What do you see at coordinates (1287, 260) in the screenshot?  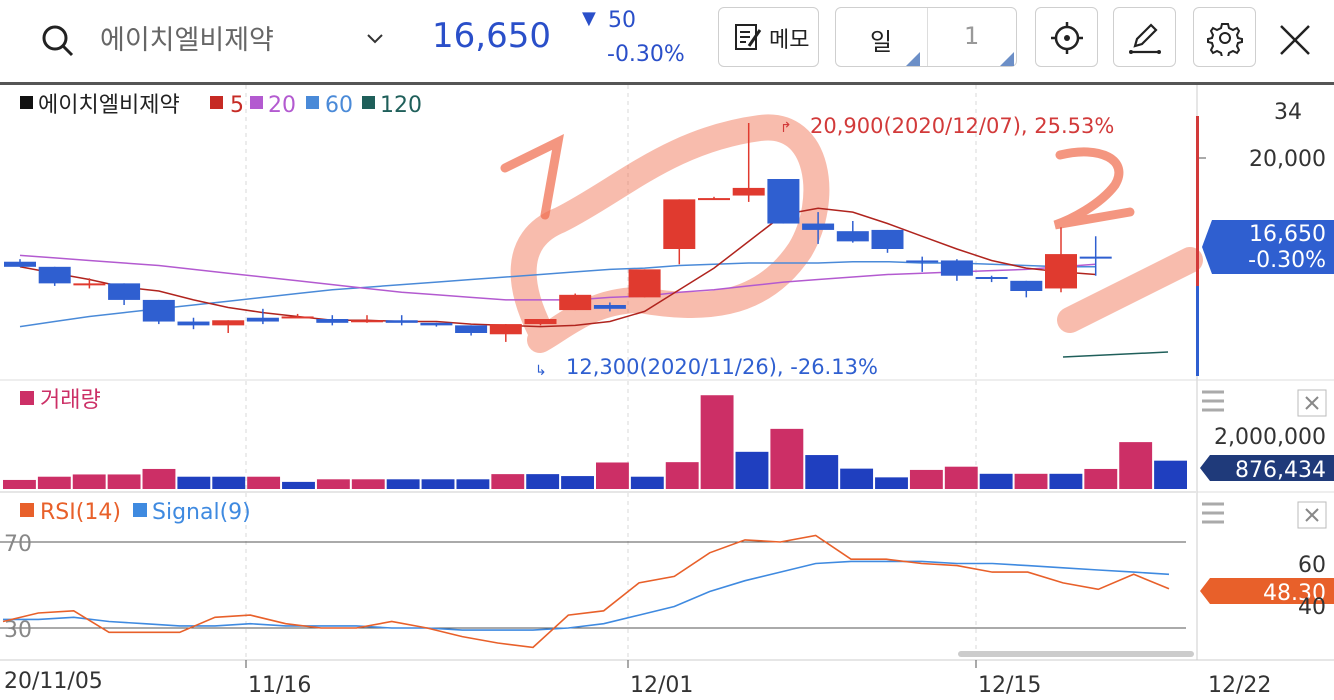 I see `last-price-change: -0.30%` at bounding box center [1287, 260].